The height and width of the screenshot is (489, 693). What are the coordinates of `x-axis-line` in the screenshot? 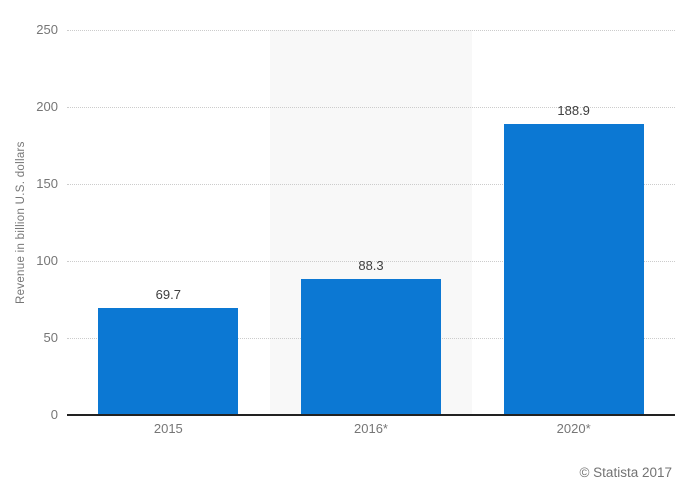 It's located at (371, 415).